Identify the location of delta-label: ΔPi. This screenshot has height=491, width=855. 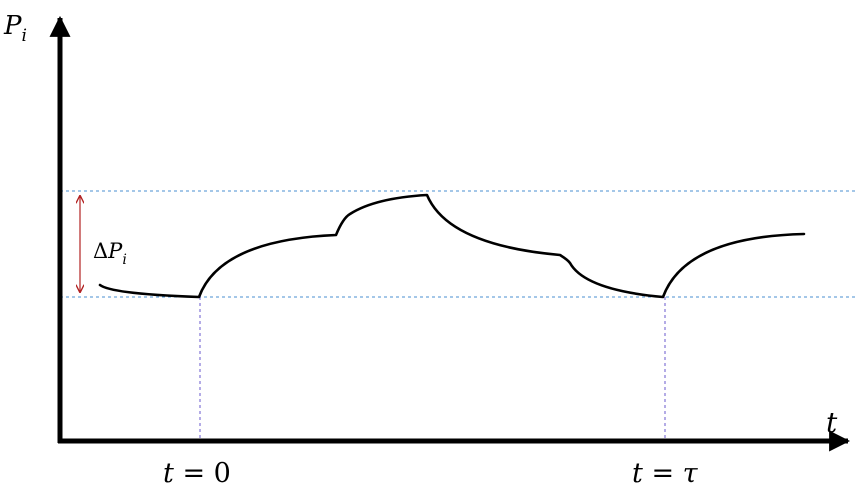
(110, 253).